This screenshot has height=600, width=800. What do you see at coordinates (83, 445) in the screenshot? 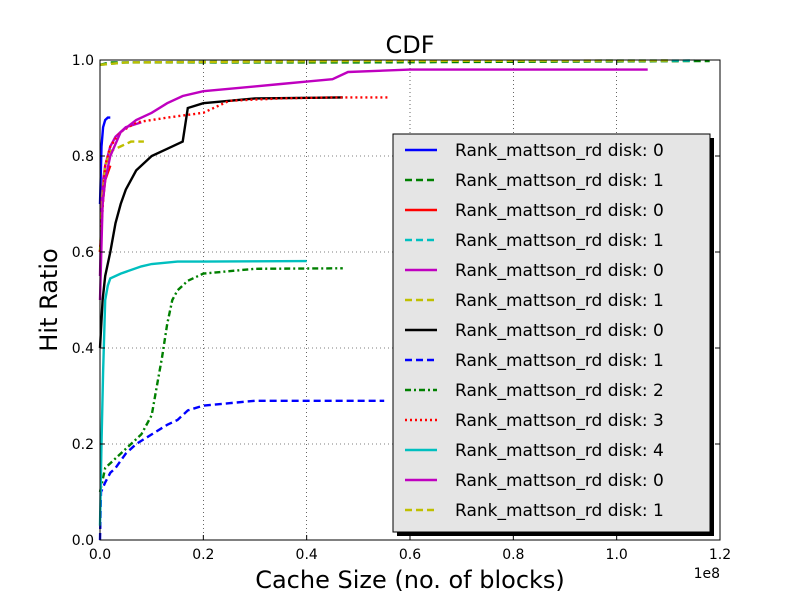
I see `y-tick-label: 0.2` at bounding box center [83, 445].